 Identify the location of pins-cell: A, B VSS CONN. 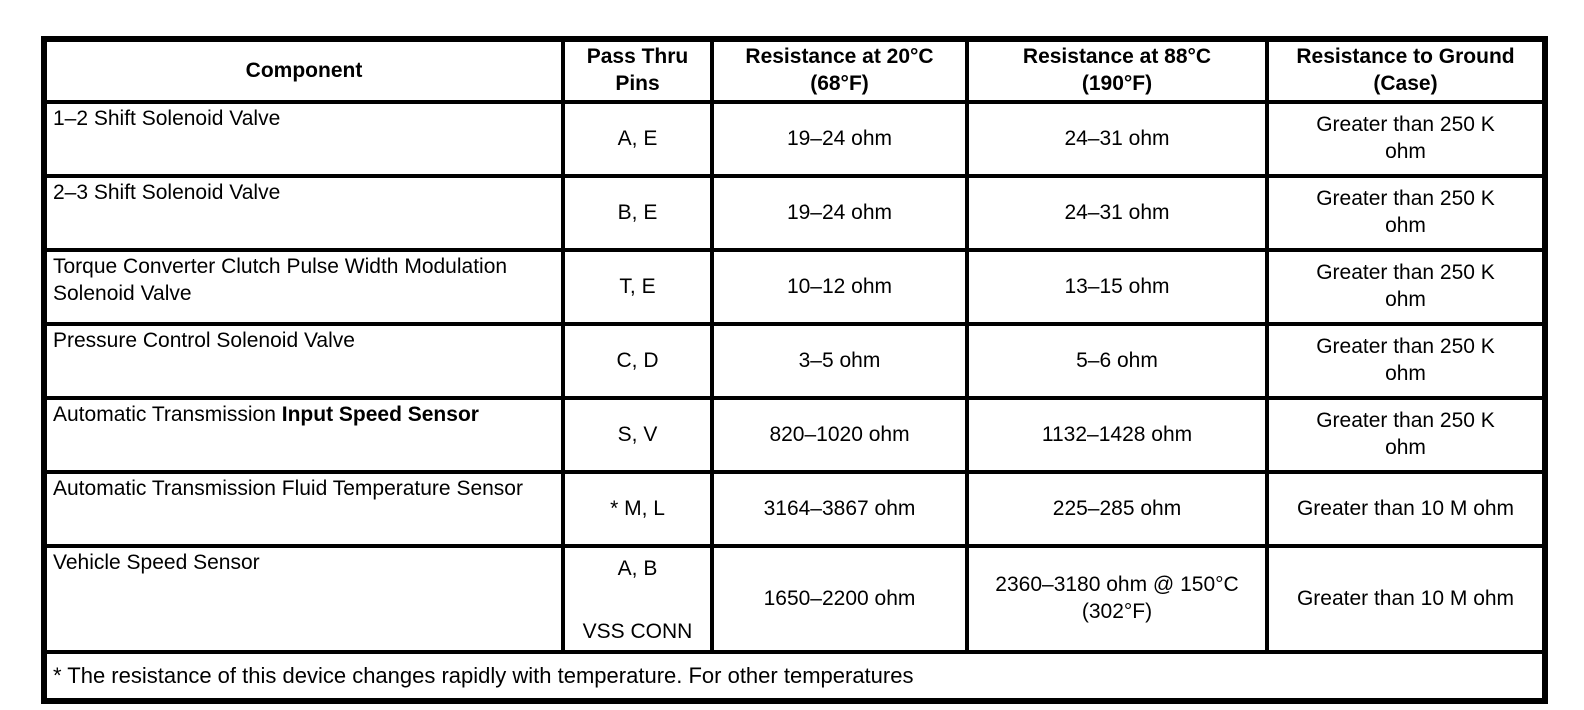
(637, 599).